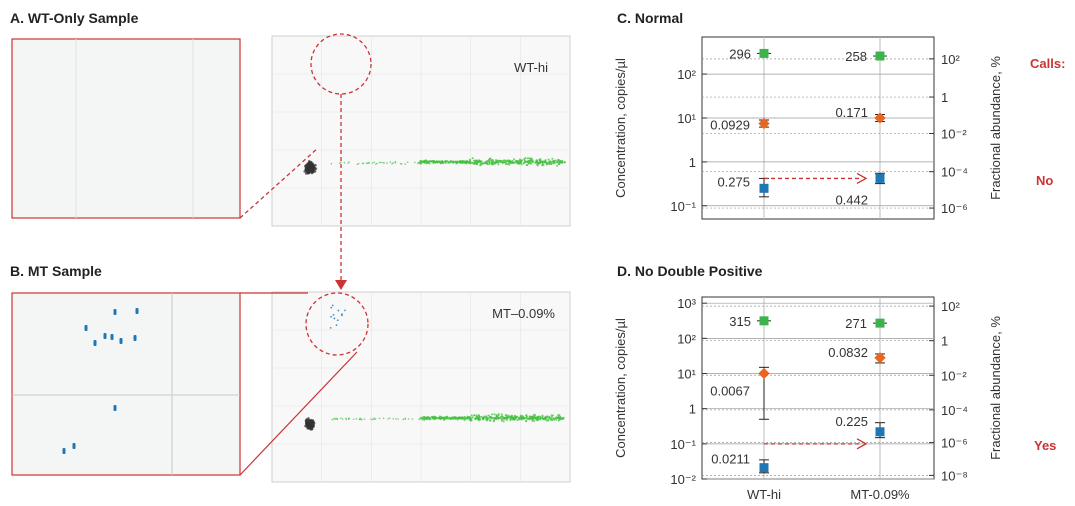  I want to click on chart-d-y2label: Fractional abundance, %, so click(995, 388).